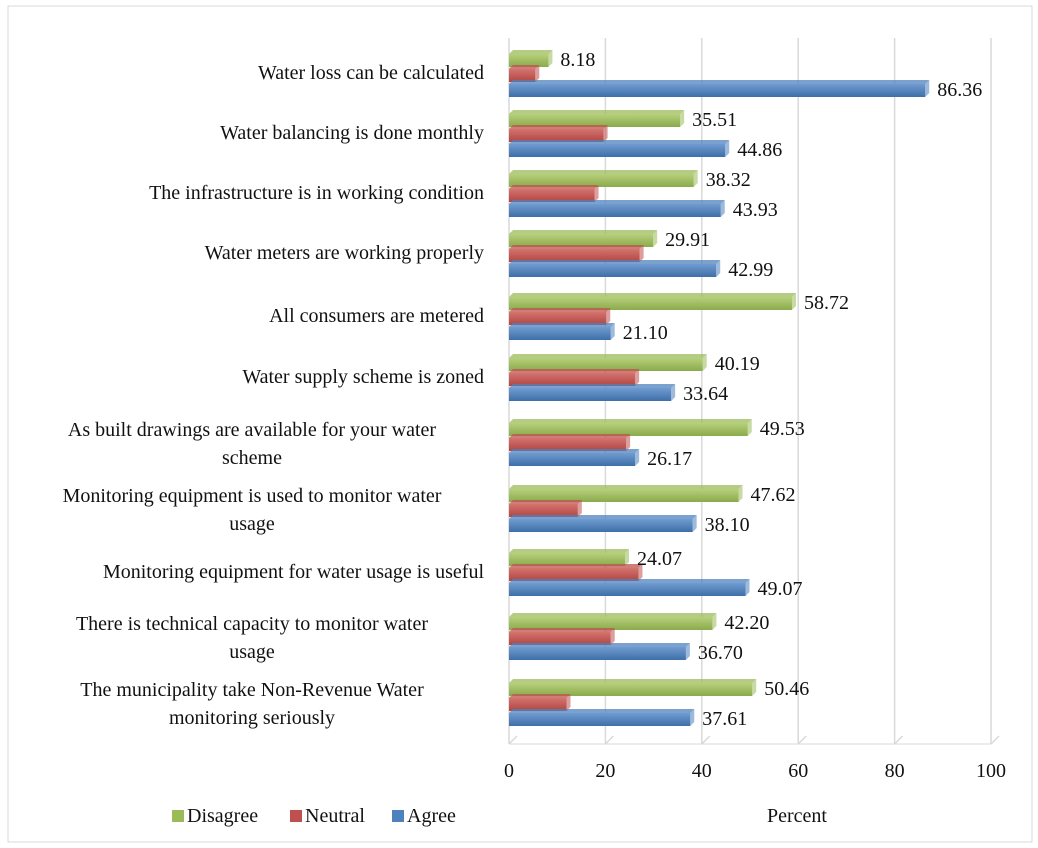 The image size is (1038, 848). I want to click on legend-item-disagree: Disagree, so click(215, 816).